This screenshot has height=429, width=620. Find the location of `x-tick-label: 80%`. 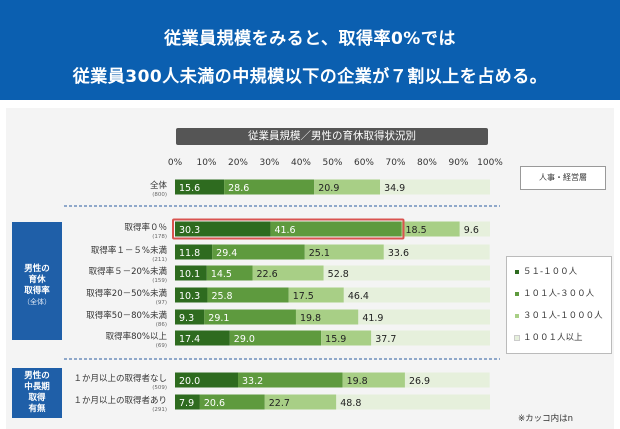

x-tick-label: 80% is located at coordinates (427, 163).